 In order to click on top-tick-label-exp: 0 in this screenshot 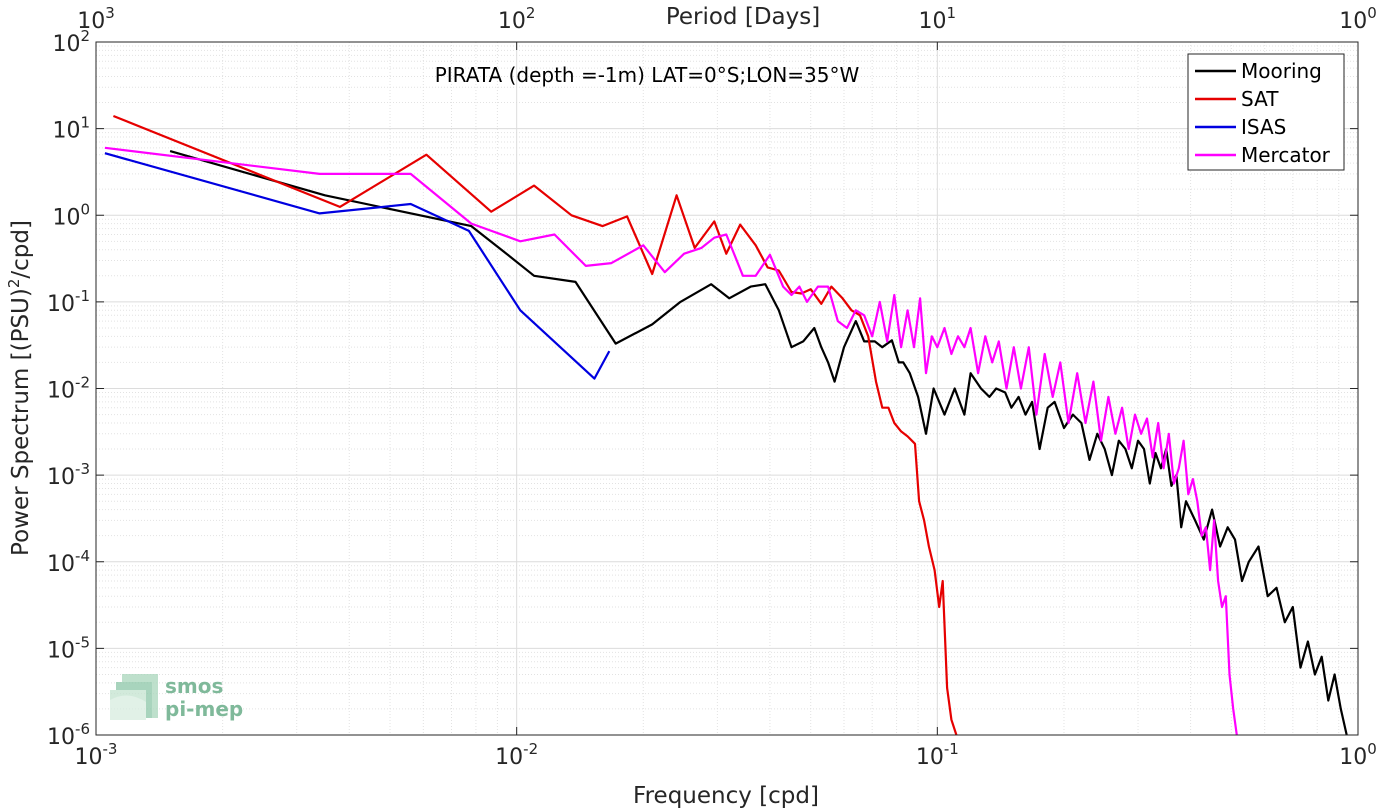, I will do `click(1372, 13)`.